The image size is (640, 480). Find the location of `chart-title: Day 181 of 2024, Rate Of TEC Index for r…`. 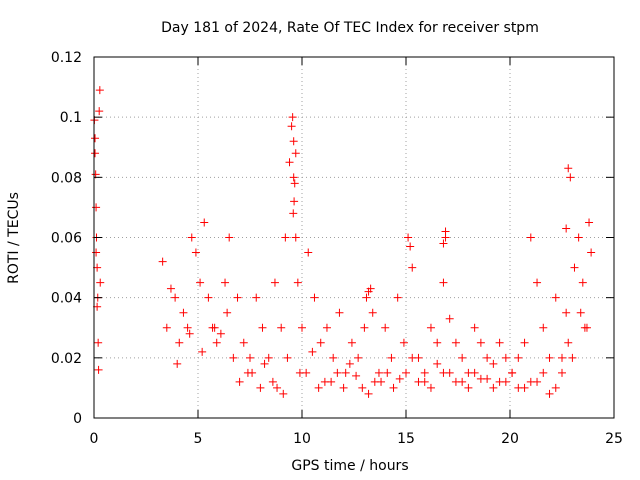

chart-title: Day 181 of 2024, Rate Of TEC Index for r… is located at coordinates (350, 28).